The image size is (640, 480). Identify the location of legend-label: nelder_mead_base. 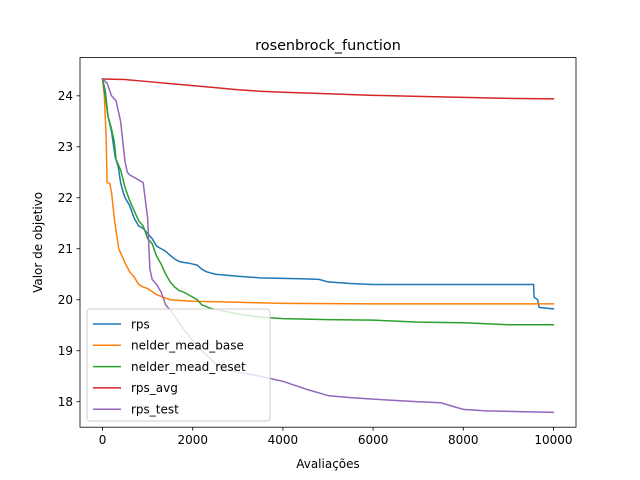
(187, 346).